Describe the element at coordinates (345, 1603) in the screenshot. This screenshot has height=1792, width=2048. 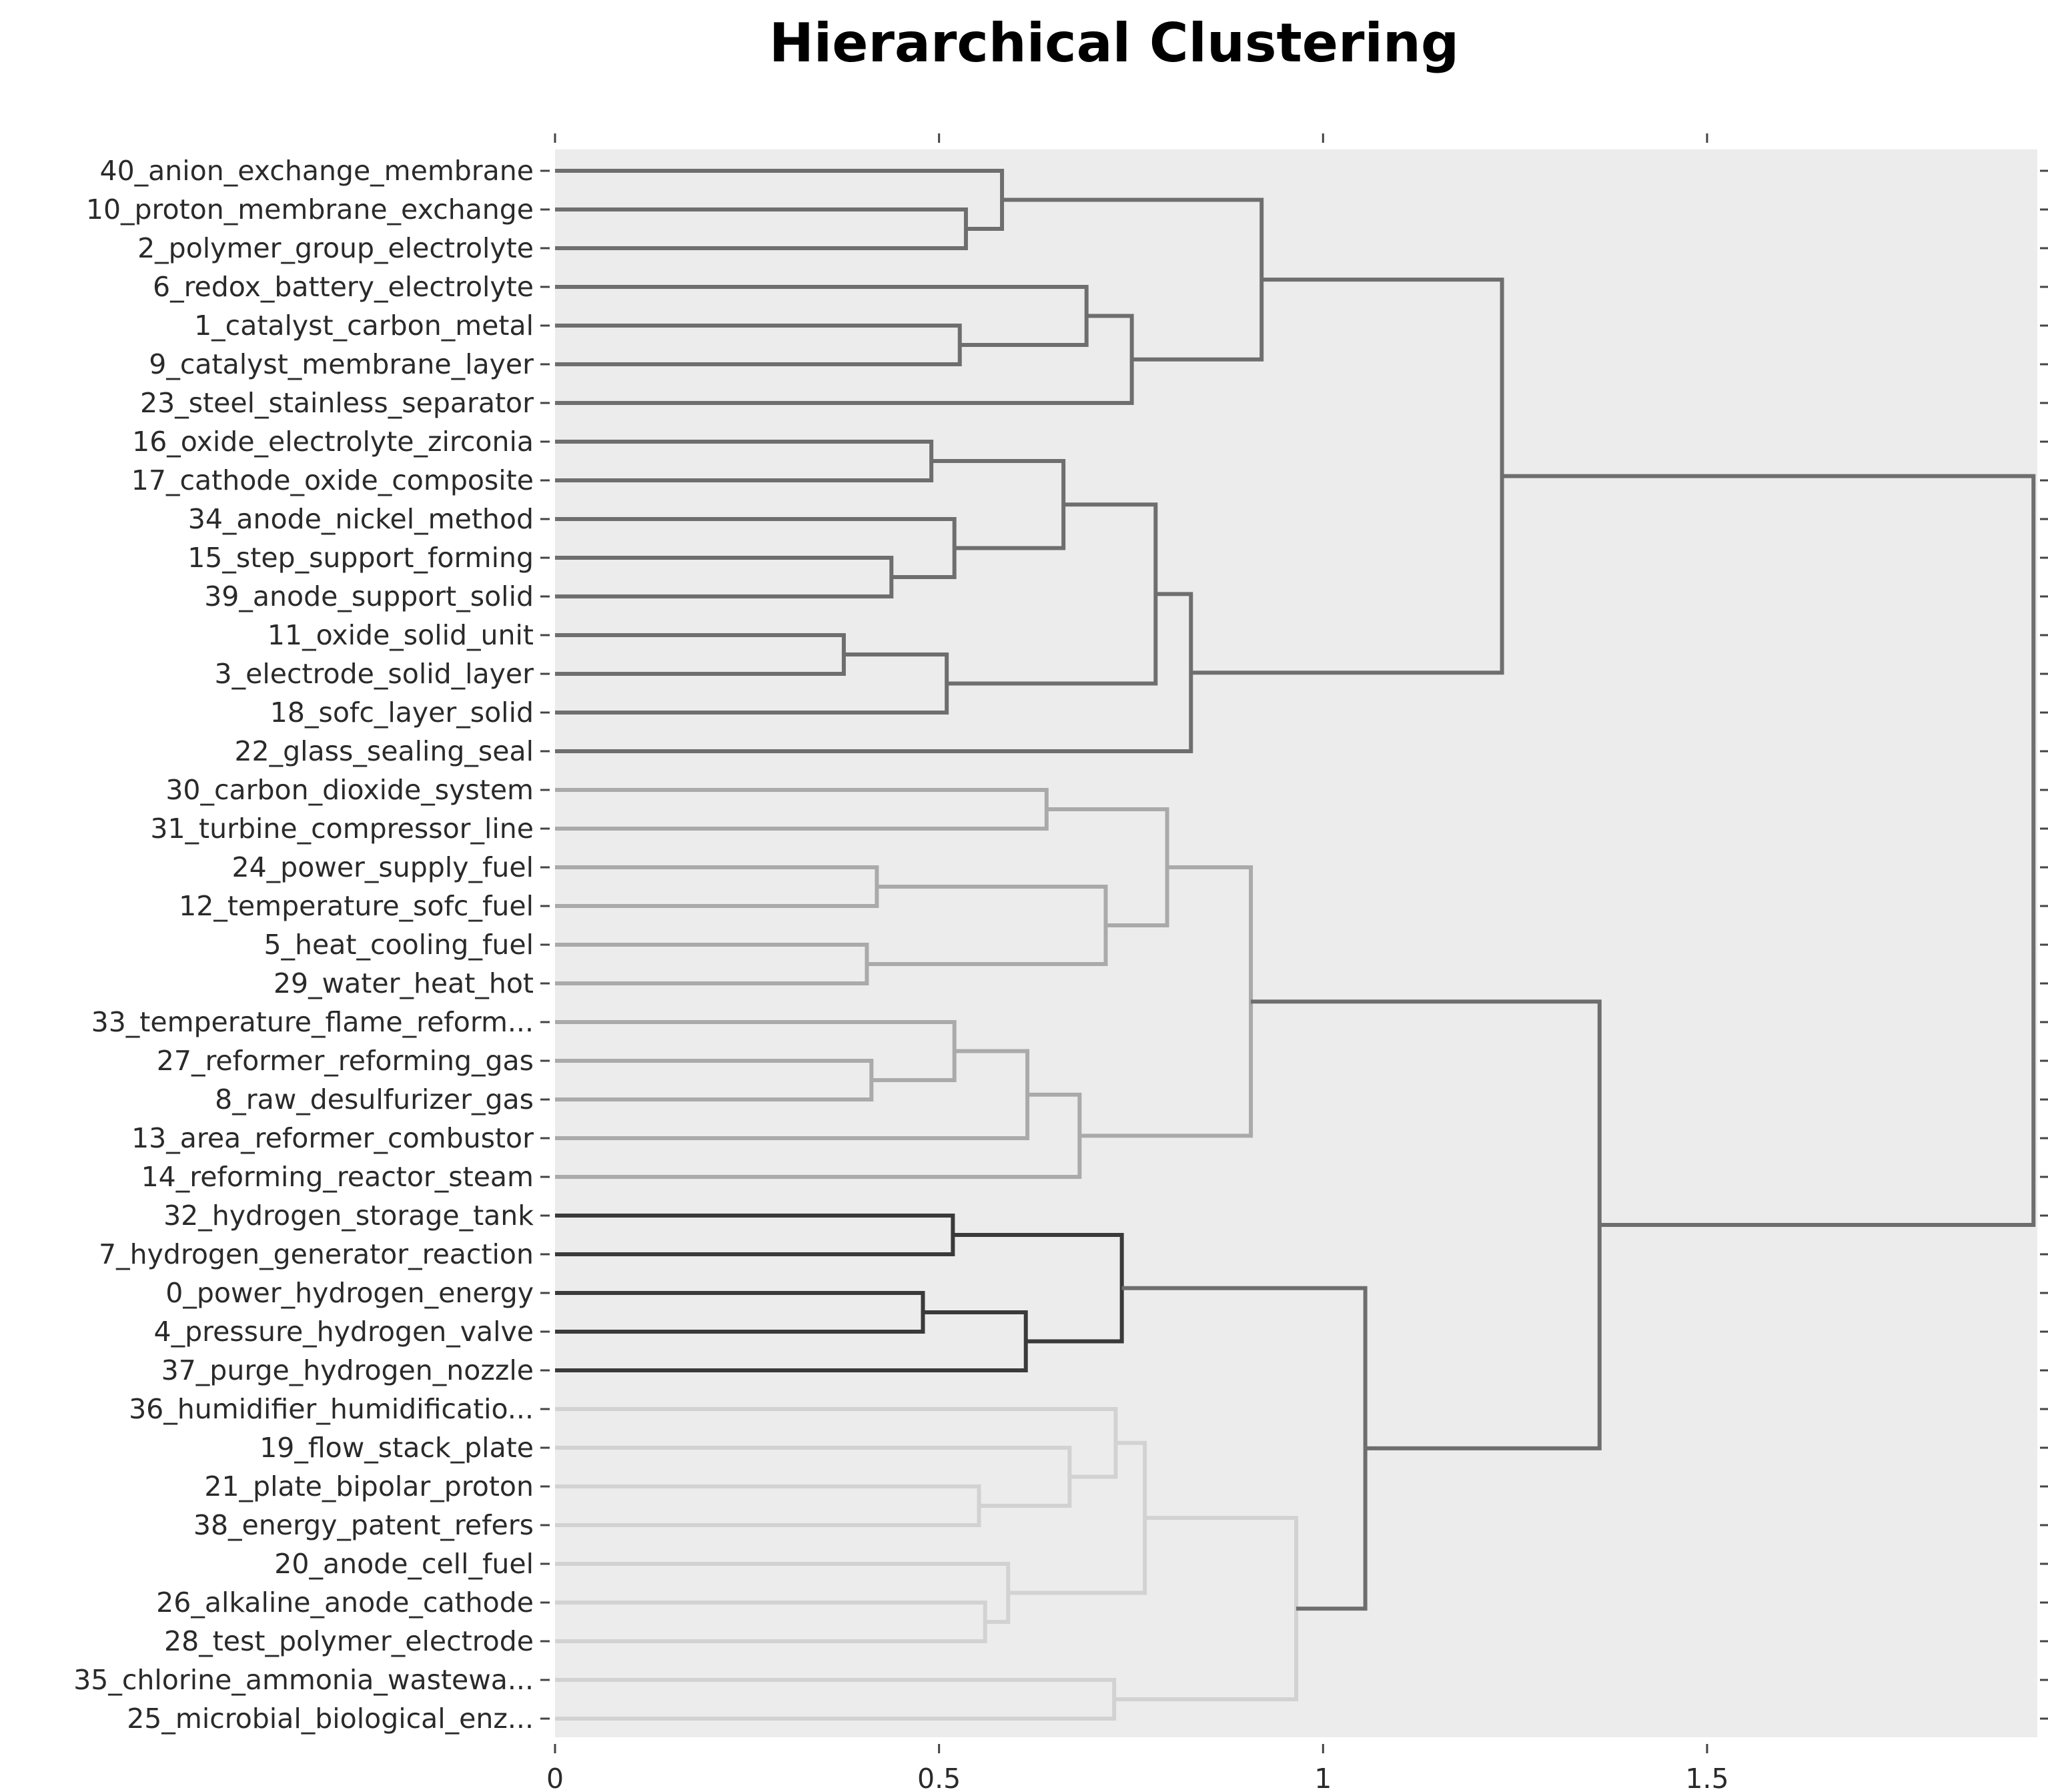
I see `leaf-label-37: 26_alkaline_anode_cathode` at that location.